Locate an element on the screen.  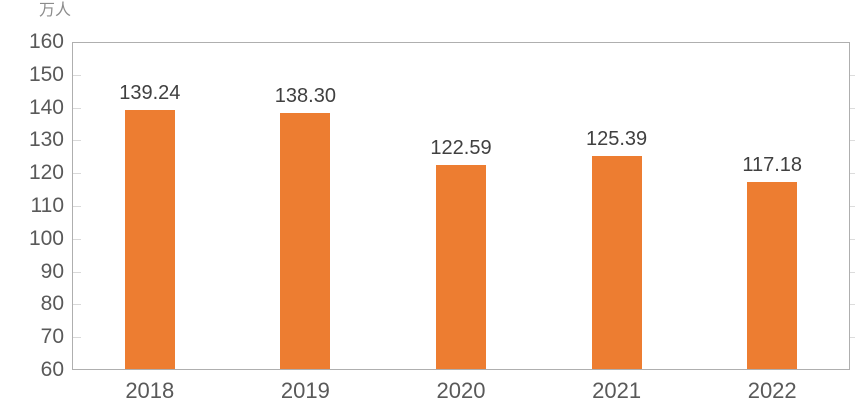
bar-value-label: 138.30 is located at coordinates (305, 96).